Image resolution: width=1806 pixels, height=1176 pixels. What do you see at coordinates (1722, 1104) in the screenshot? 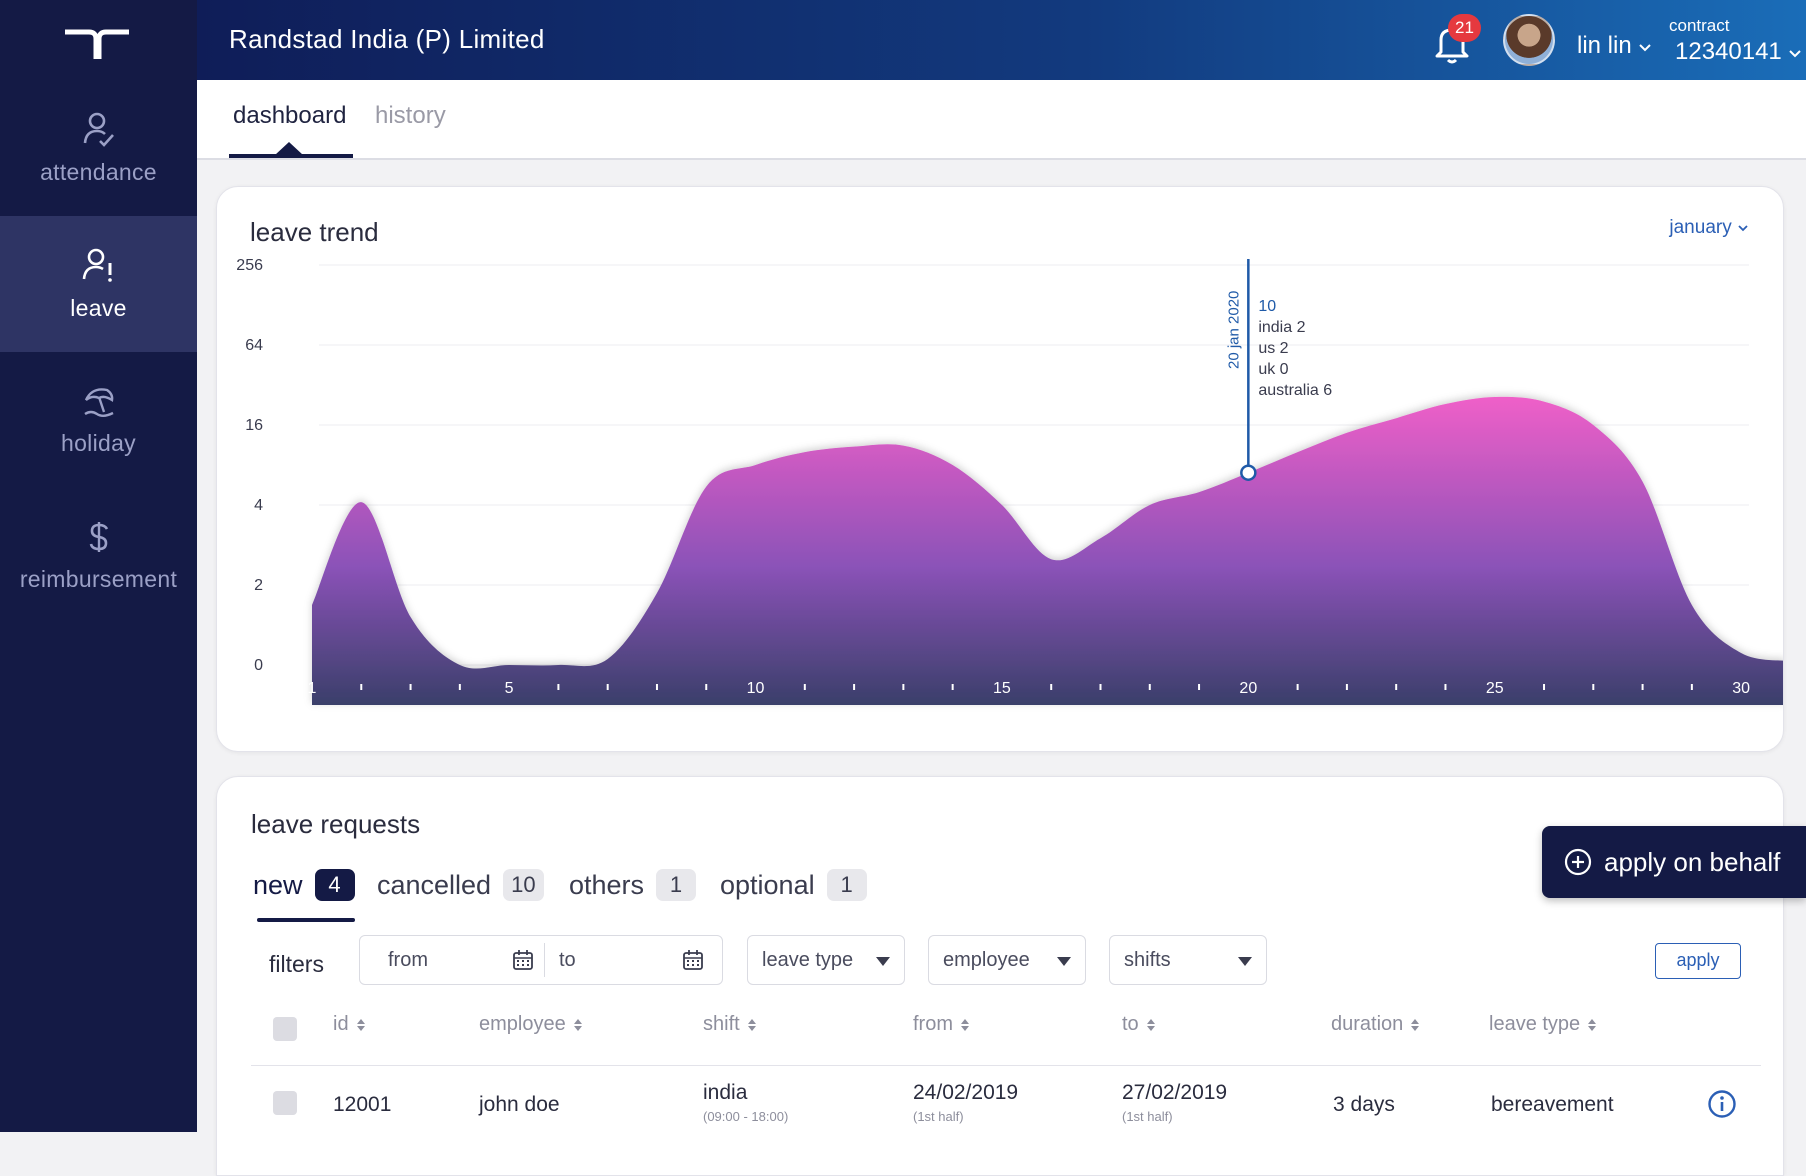
I see `info-icon` at bounding box center [1722, 1104].